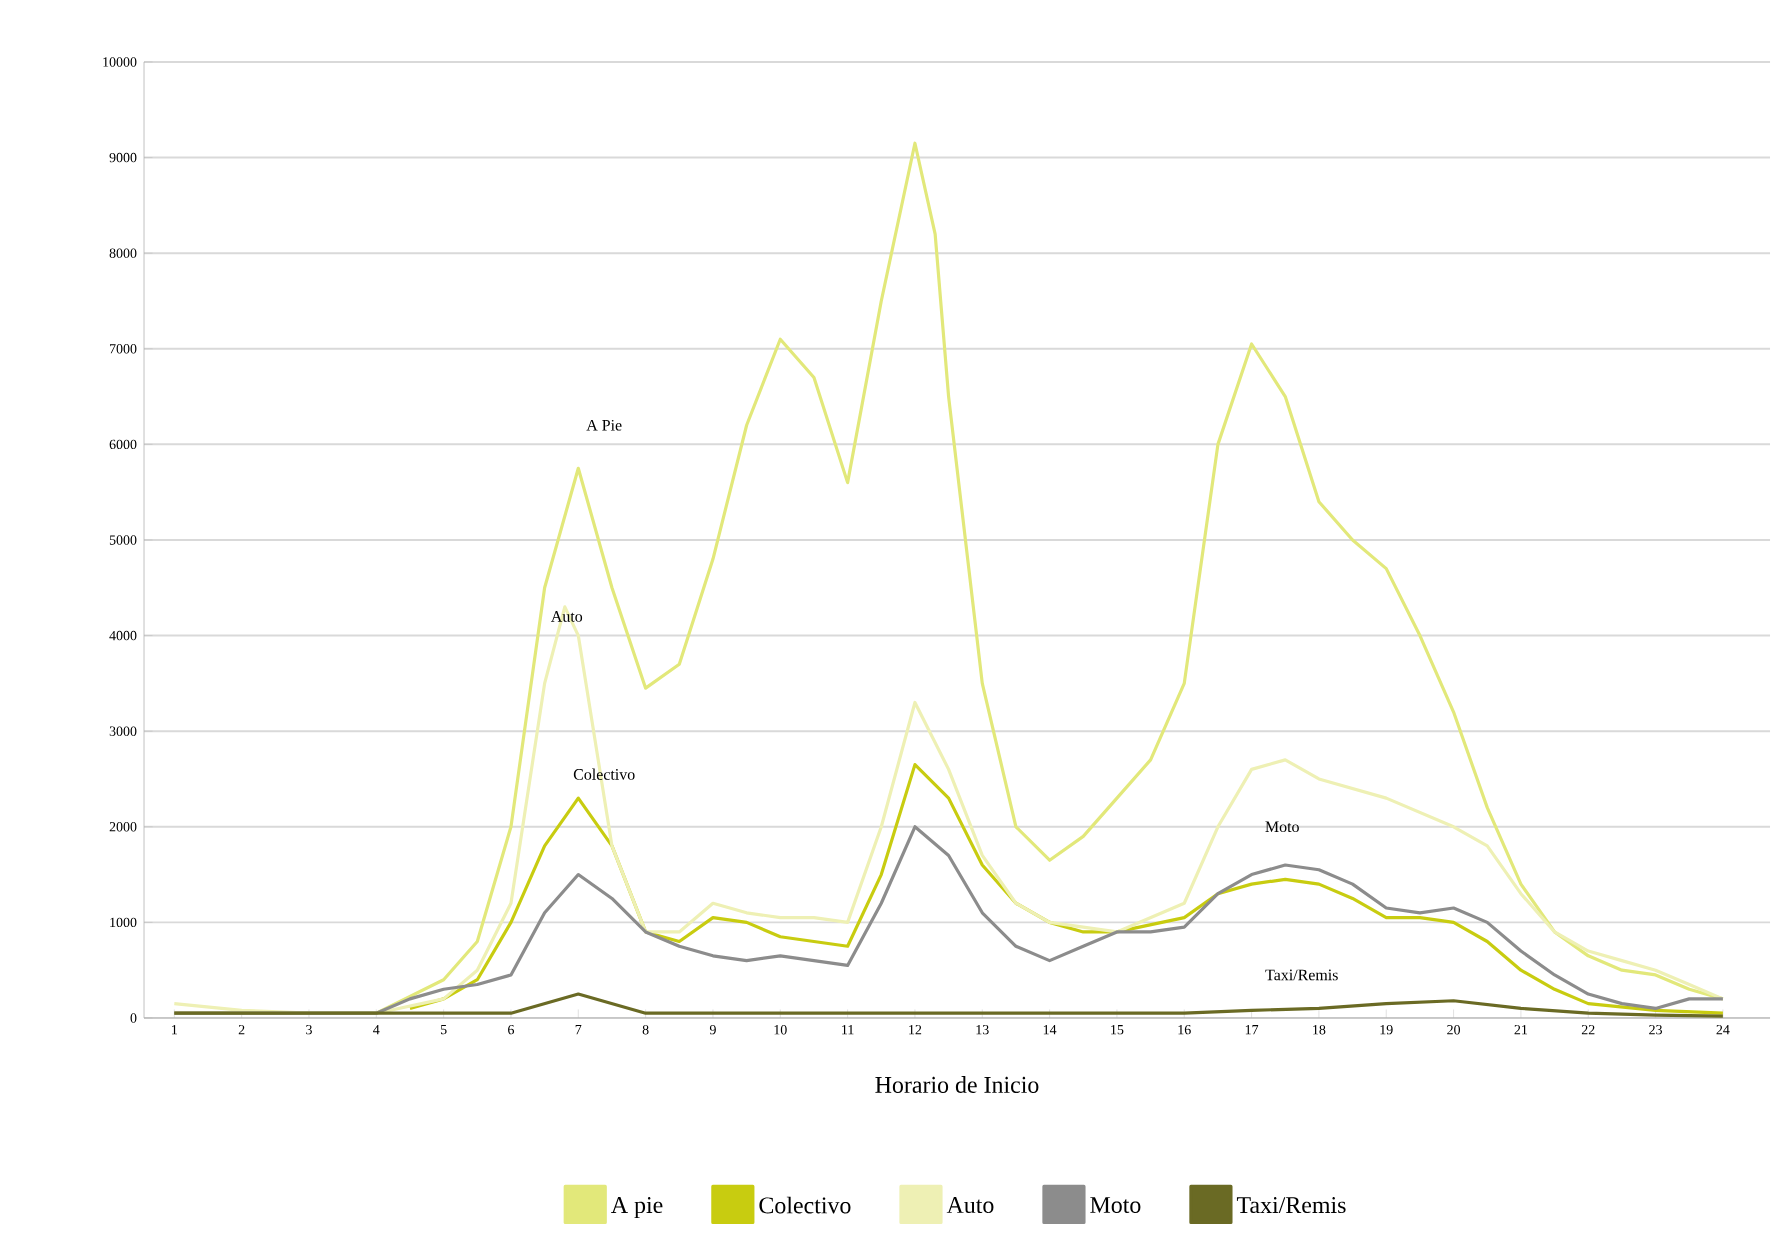  I want to click on legend-label: A pie, so click(637, 1207).